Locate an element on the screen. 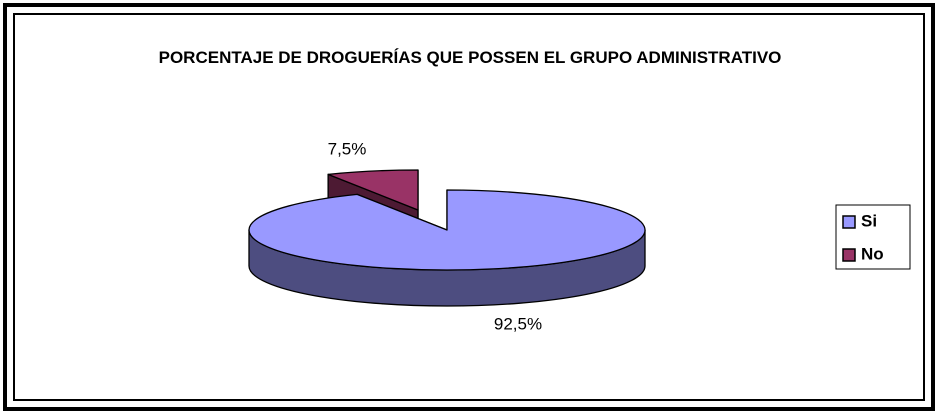 This screenshot has width=940, height=416. legend-label: No is located at coordinates (872, 253).